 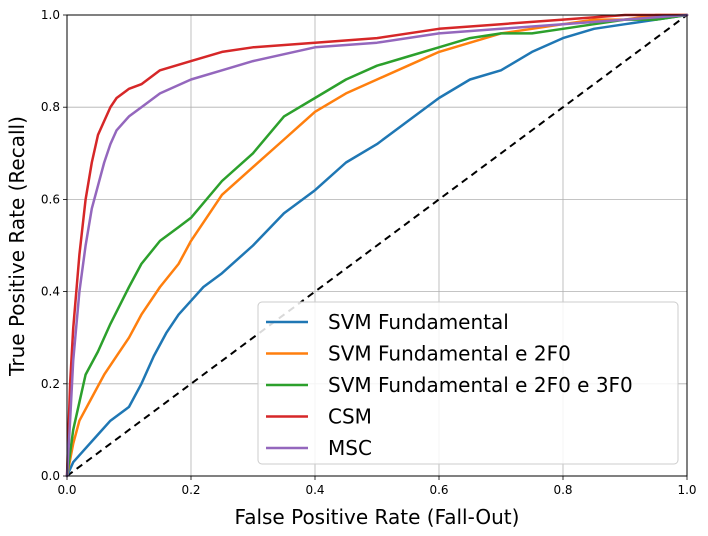 I want to click on y-tick-label: 1.0, so click(x=50, y=15).